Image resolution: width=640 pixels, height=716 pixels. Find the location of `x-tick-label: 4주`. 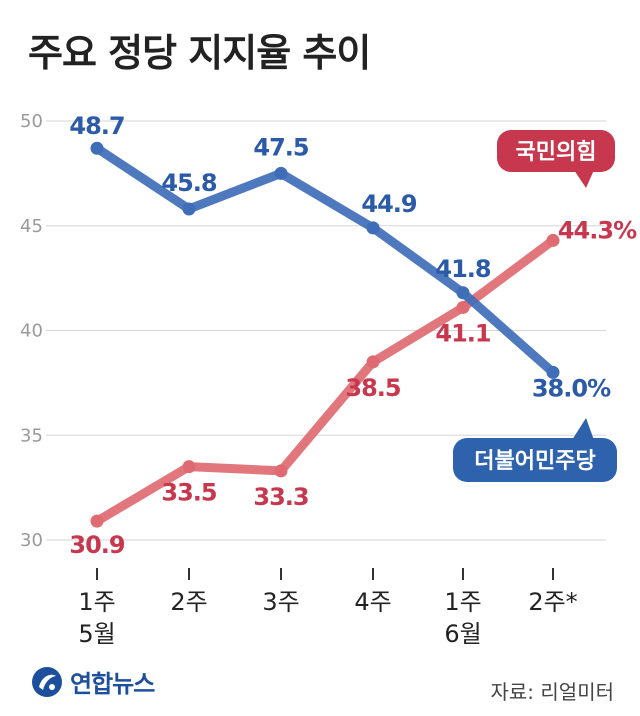

x-tick-label: 4주 is located at coordinates (372, 602).